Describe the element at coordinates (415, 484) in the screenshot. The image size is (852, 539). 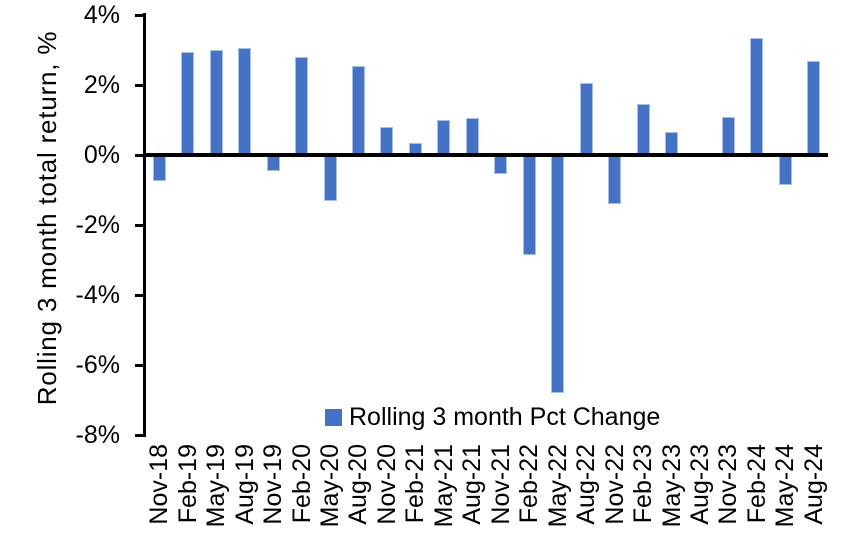
I see `x-axis-label-text: Feb-21` at that location.